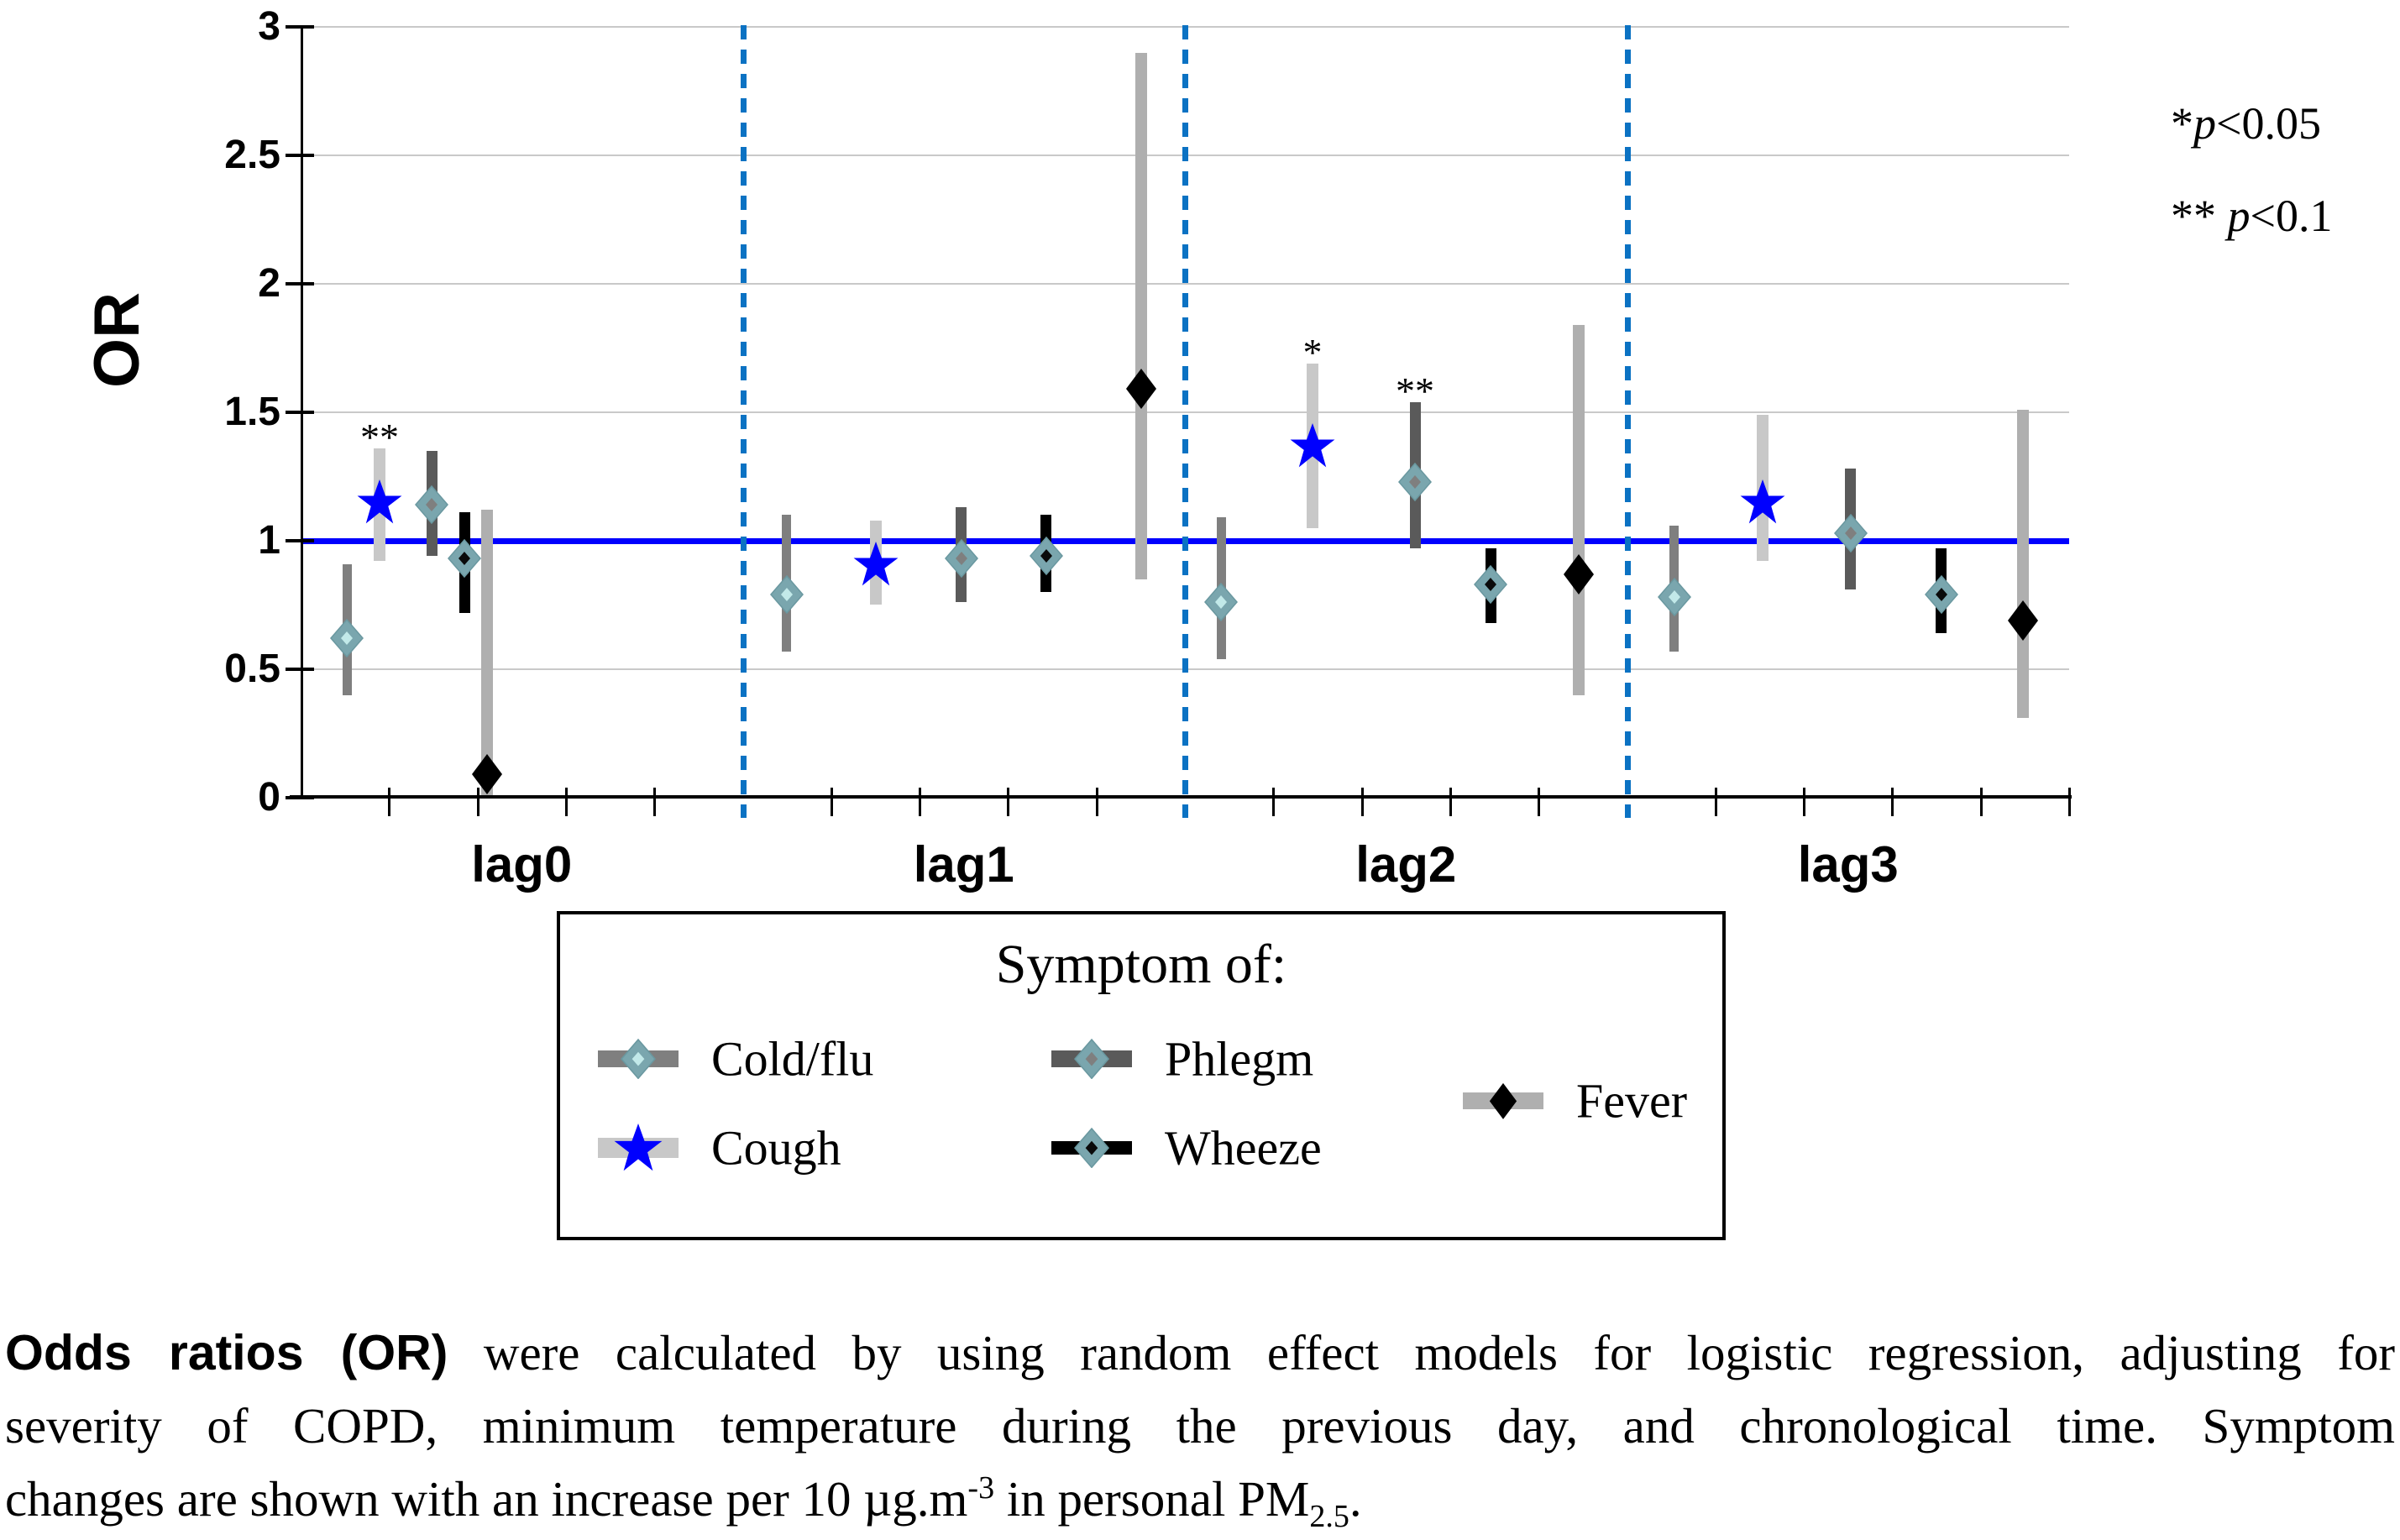  What do you see at coordinates (961, 560) in the screenshot?
I see `phlegm-marker-lag1` at bounding box center [961, 560].